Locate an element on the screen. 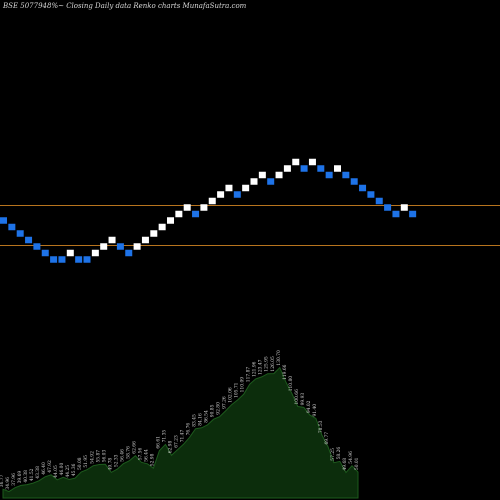  volume-value-label: 99.93 is located at coordinates (303, 399).